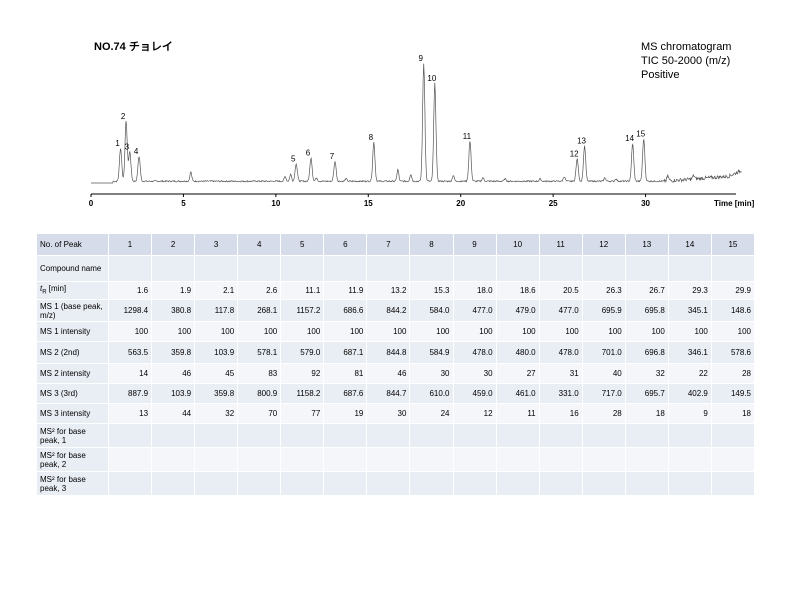 The width and height of the screenshot is (810, 608). Describe the element at coordinates (560, 413) in the screenshot. I see `table-cell: 16` at that location.